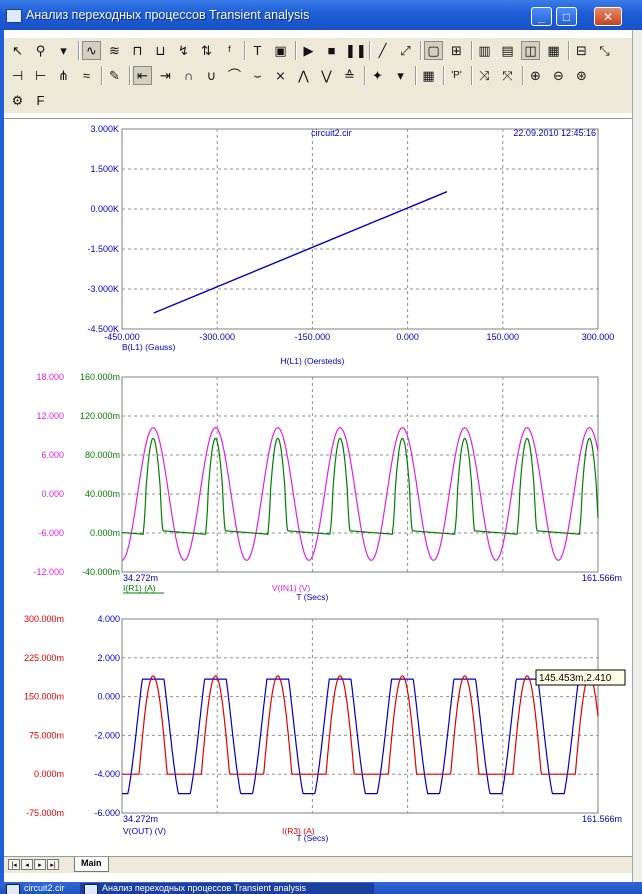  Describe the element at coordinates (104, 129) in the screenshot. I see `bh-y-tick-label: 3.000K` at that location.